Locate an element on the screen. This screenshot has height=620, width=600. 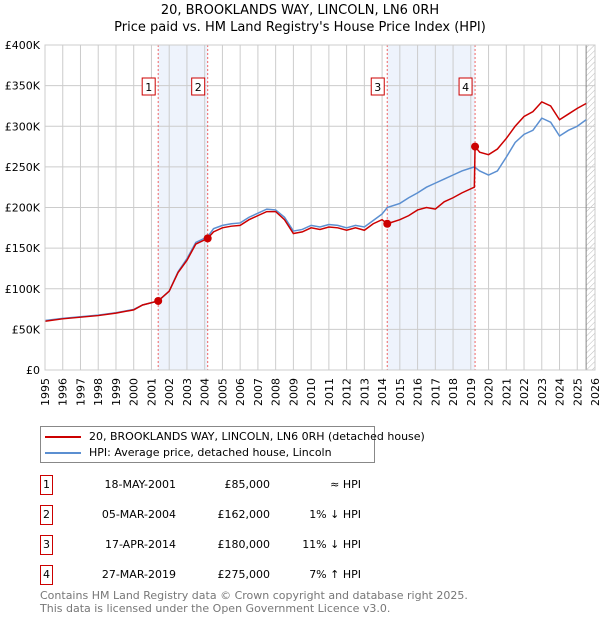
sale-hpi-comparison: ≈ HPI is located at coordinates (345, 484).